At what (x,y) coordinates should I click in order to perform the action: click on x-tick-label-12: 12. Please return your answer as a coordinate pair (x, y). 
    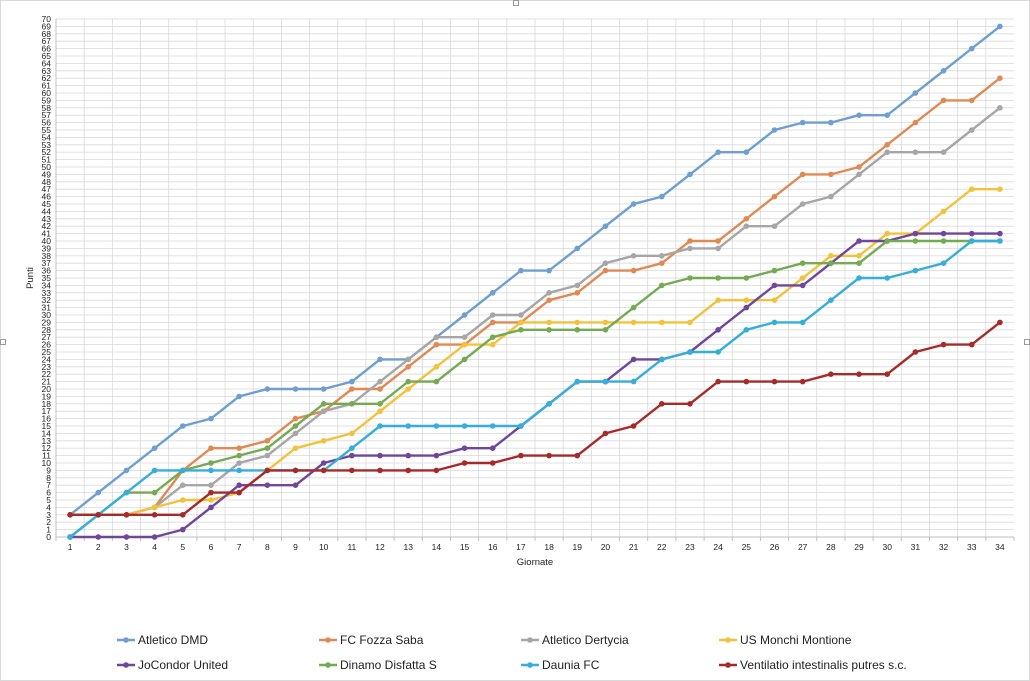
    Looking at the image, I should click on (380, 547).